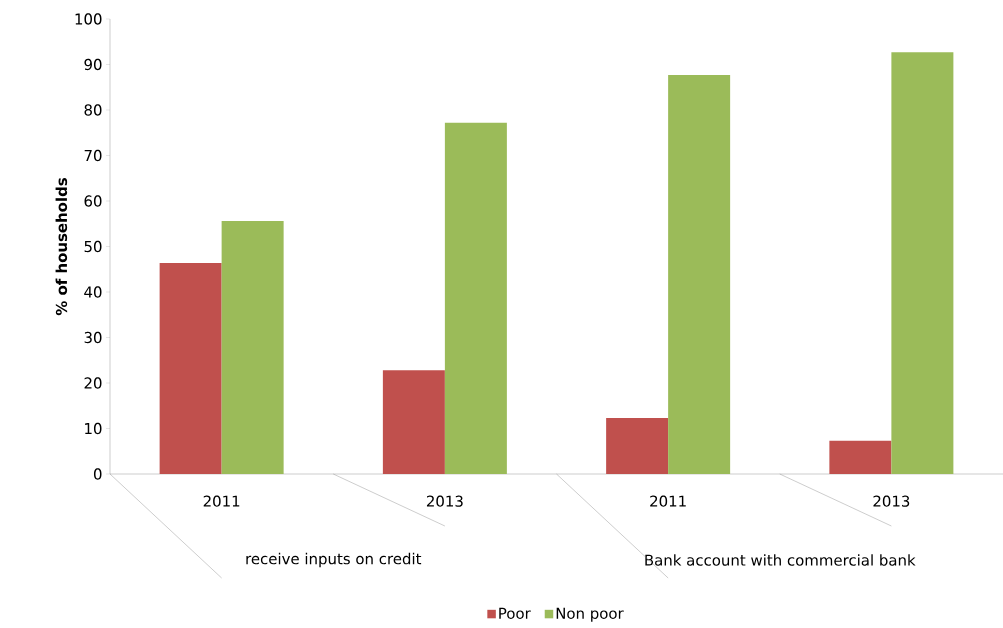 This screenshot has width=1003, height=628. I want to click on text: receive inputs on credit, so click(334, 560).